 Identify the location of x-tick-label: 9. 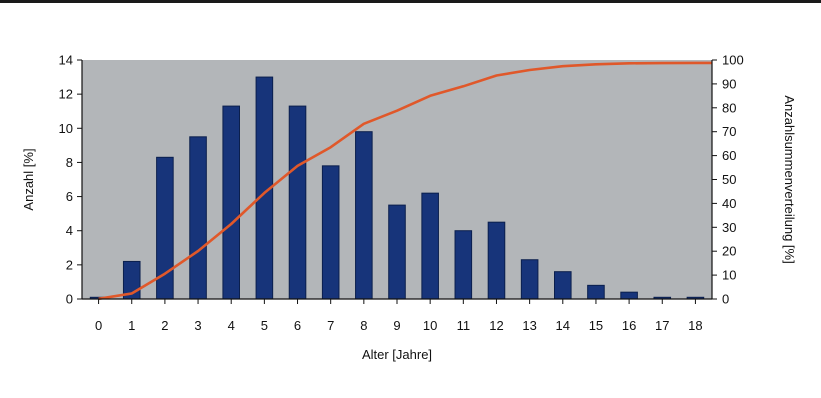
(396, 325).